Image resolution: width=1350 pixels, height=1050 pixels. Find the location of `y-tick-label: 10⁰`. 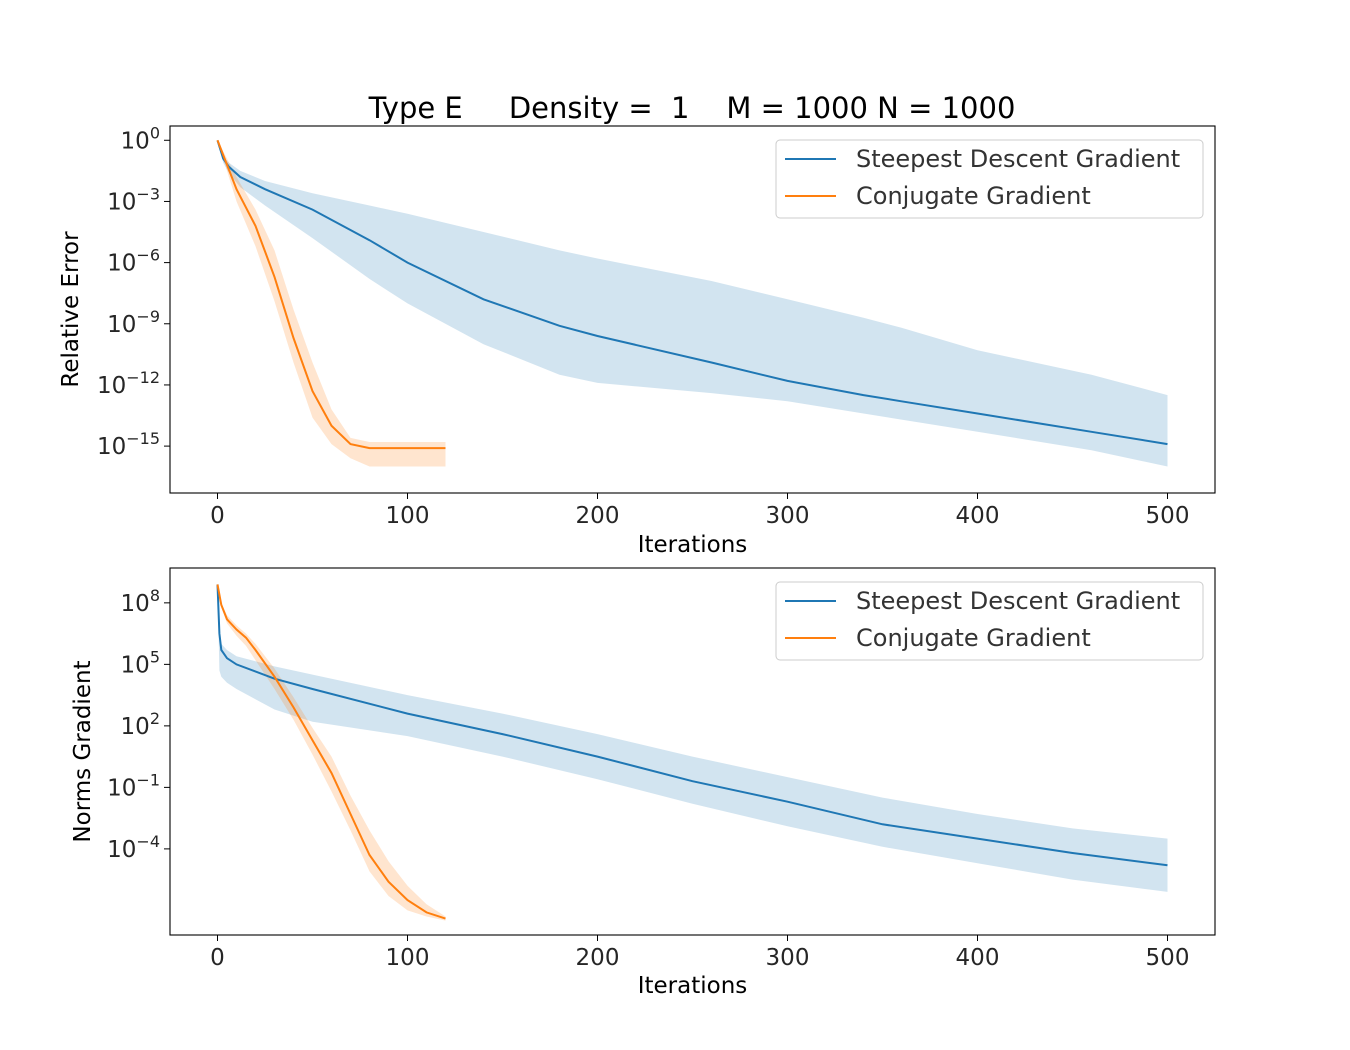

y-tick-label: 10⁰ is located at coordinates (140, 138).